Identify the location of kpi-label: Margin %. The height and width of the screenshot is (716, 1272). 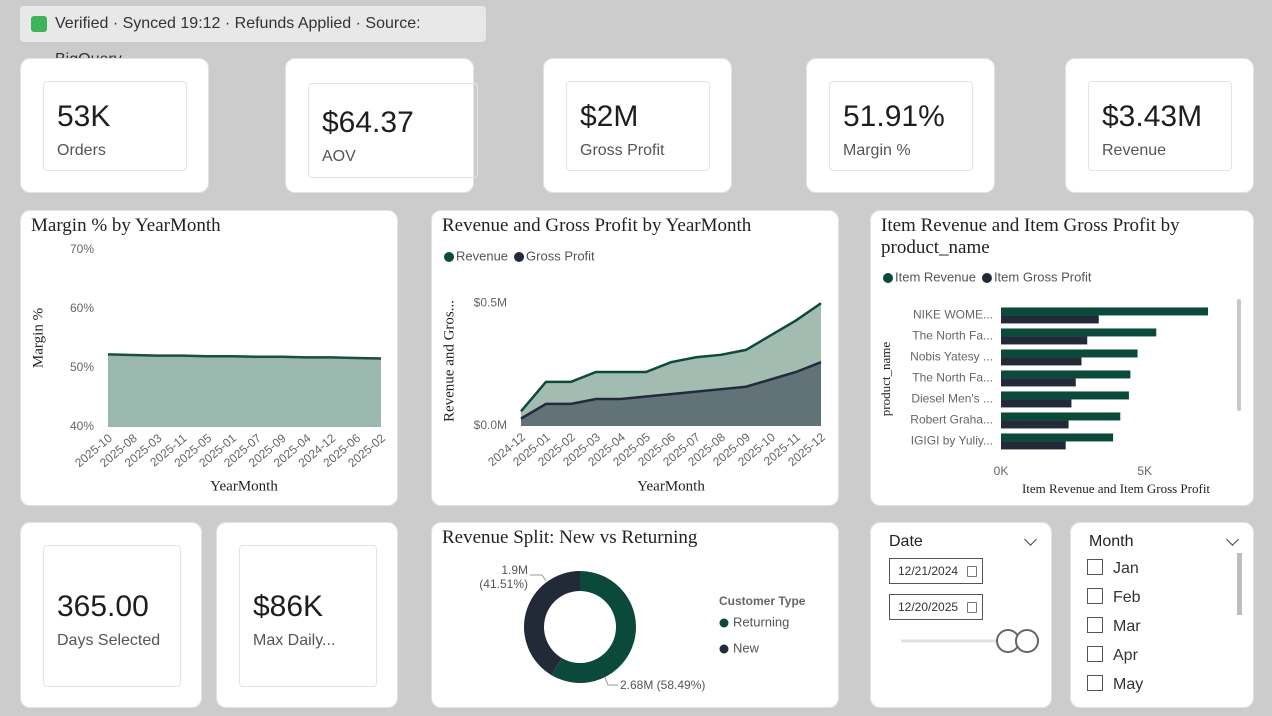
(877, 150).